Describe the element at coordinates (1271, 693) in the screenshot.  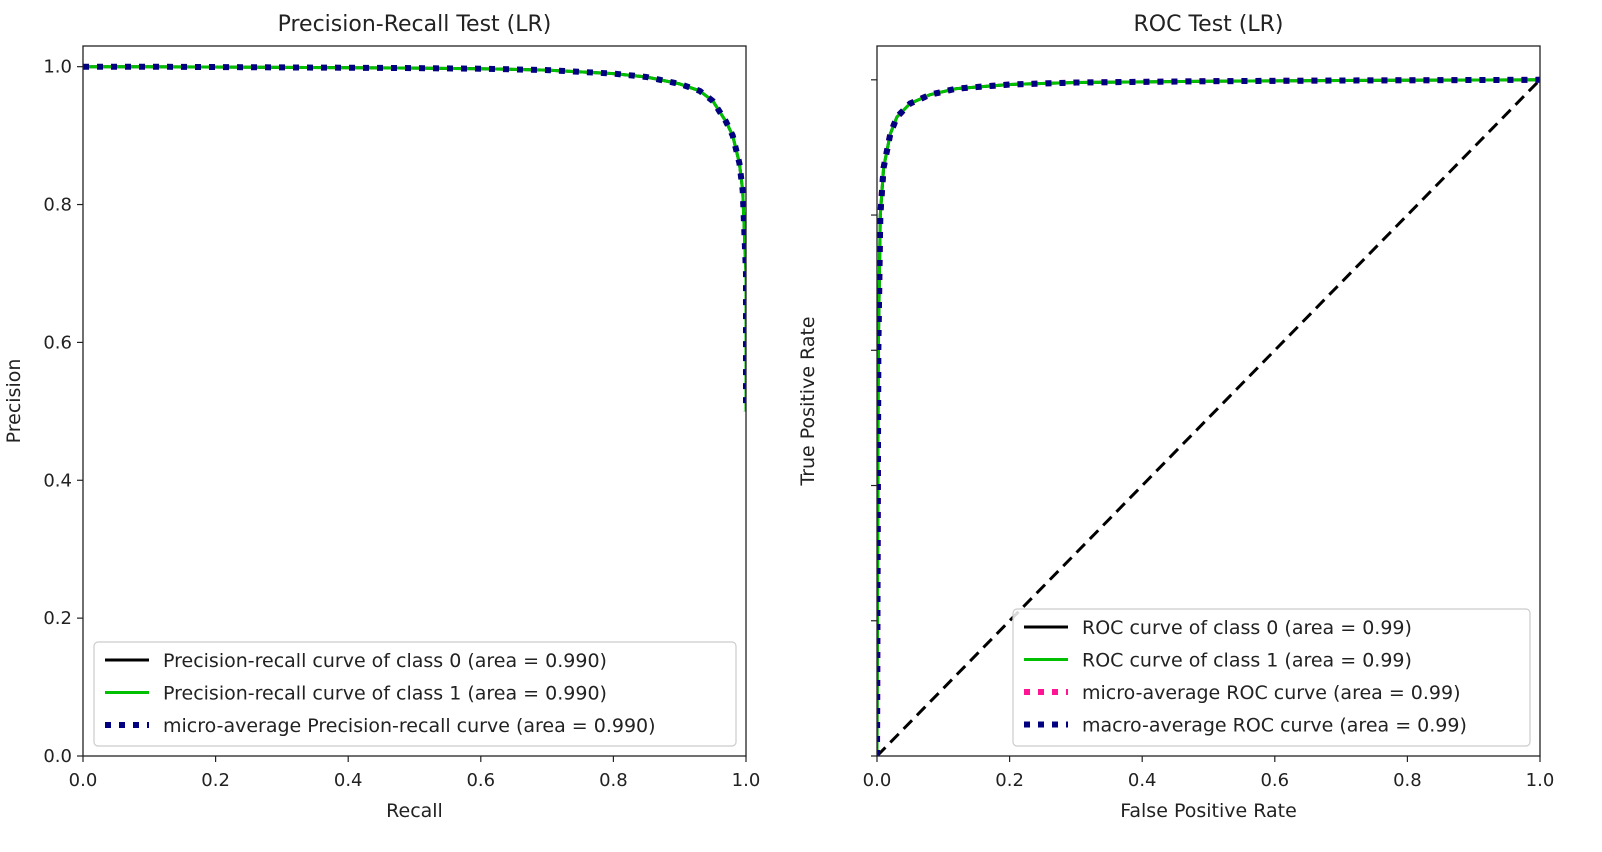
I see `legend-label: micro-average ROC curve (area = 0.99)` at that location.